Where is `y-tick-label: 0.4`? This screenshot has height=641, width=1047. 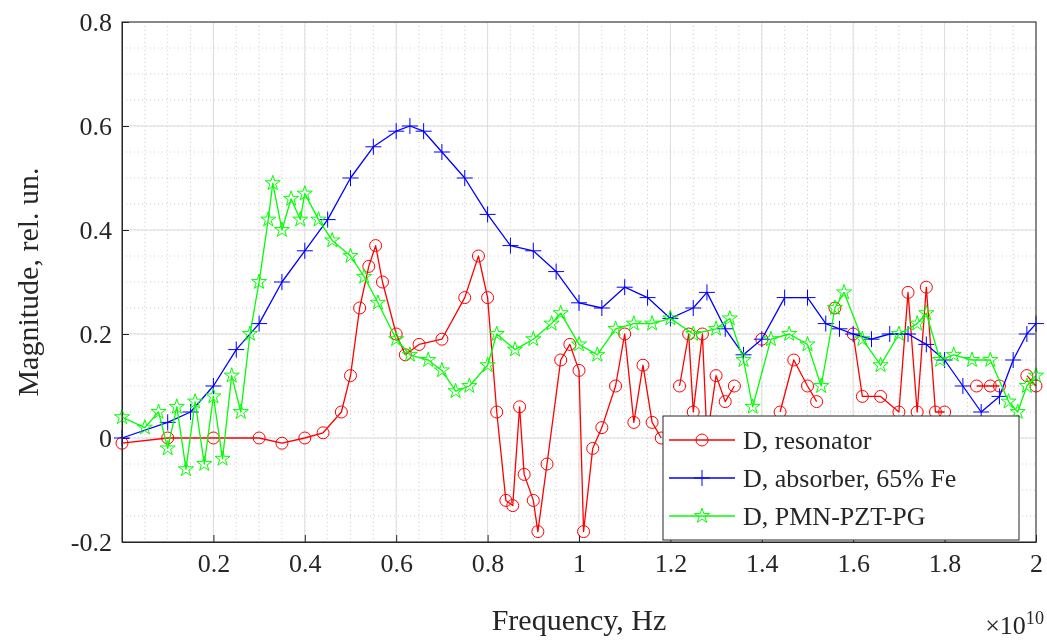 y-tick-label: 0.4 is located at coordinates (95, 230).